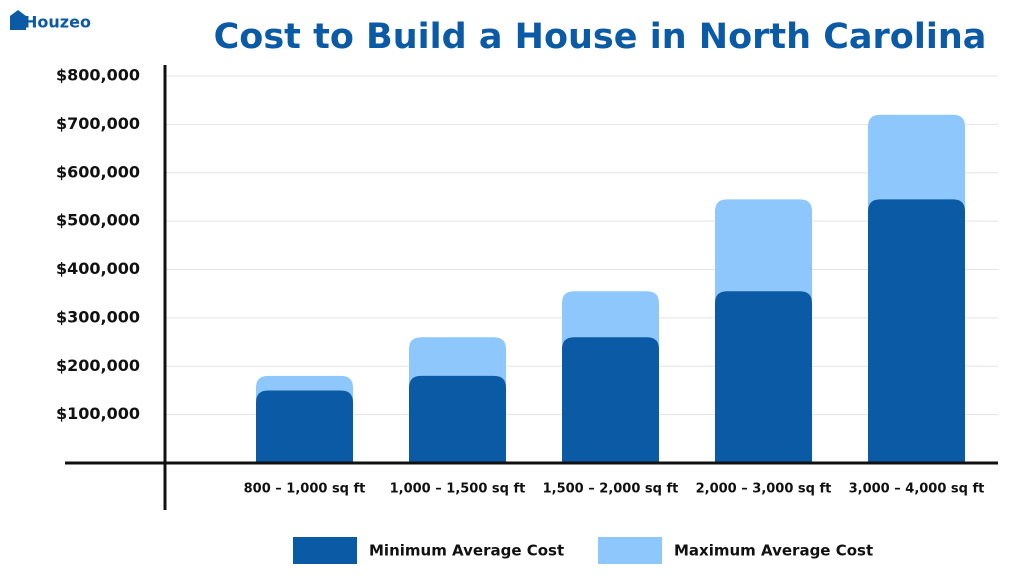  What do you see at coordinates (600, 37) in the screenshot?
I see `chart-title: Cost to Build a House in North Carolina` at bounding box center [600, 37].